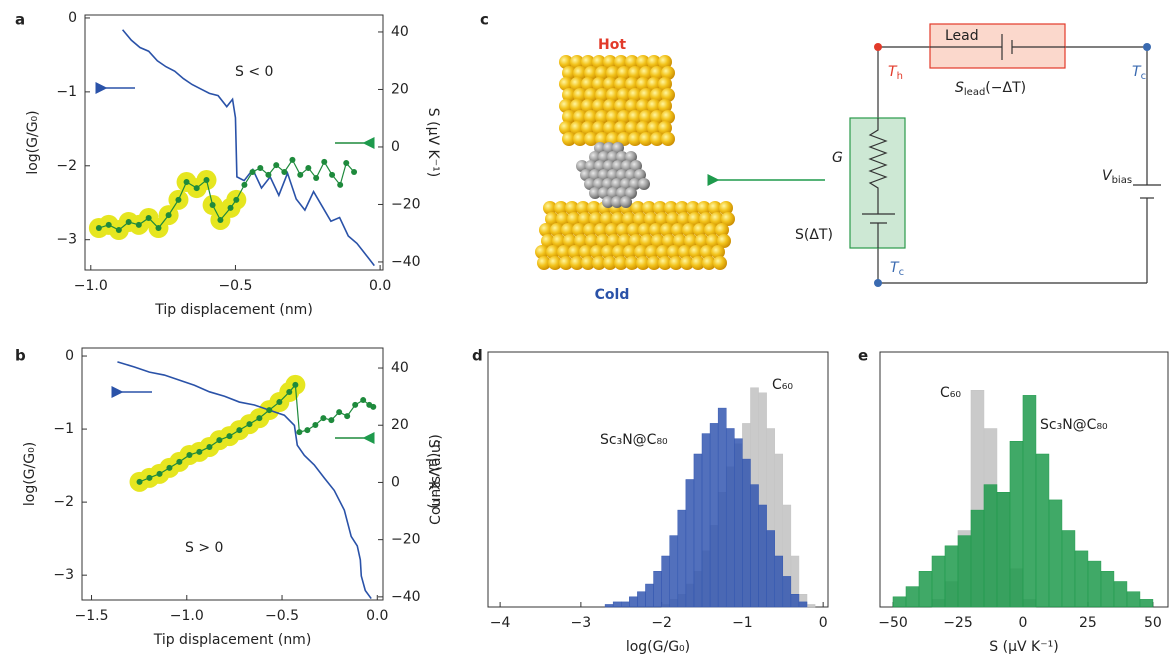 The image size is (1169, 664). I want to click on symbol: T, so click(893, 72).